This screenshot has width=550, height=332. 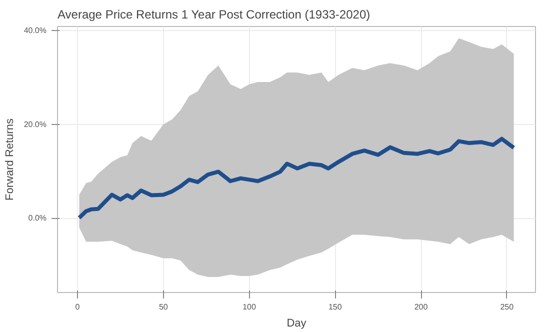 I want to click on x-tick-label: 250, so click(x=507, y=307).